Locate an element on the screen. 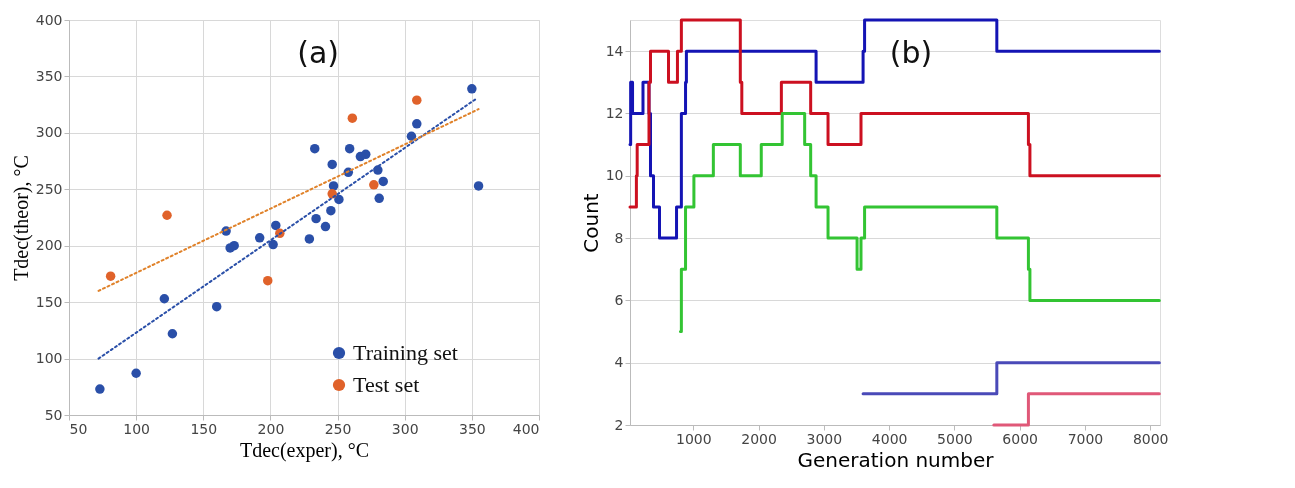 This screenshot has height=488, width=1295. text: (b) is located at coordinates (911, 52).